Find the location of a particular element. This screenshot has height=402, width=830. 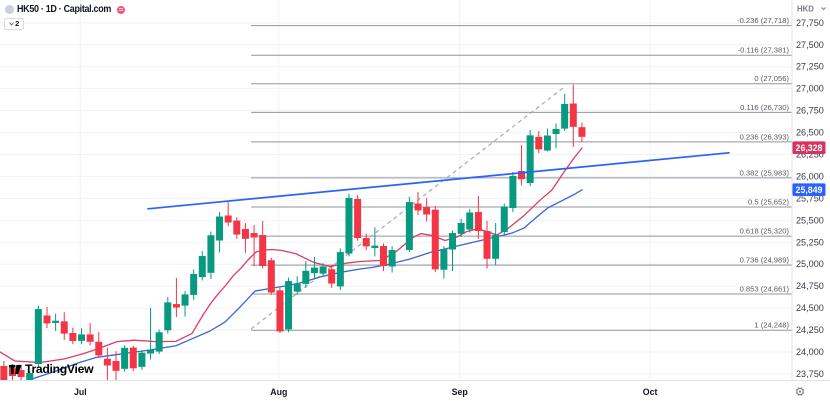

time-axis-panel is located at coordinates (415, 391).